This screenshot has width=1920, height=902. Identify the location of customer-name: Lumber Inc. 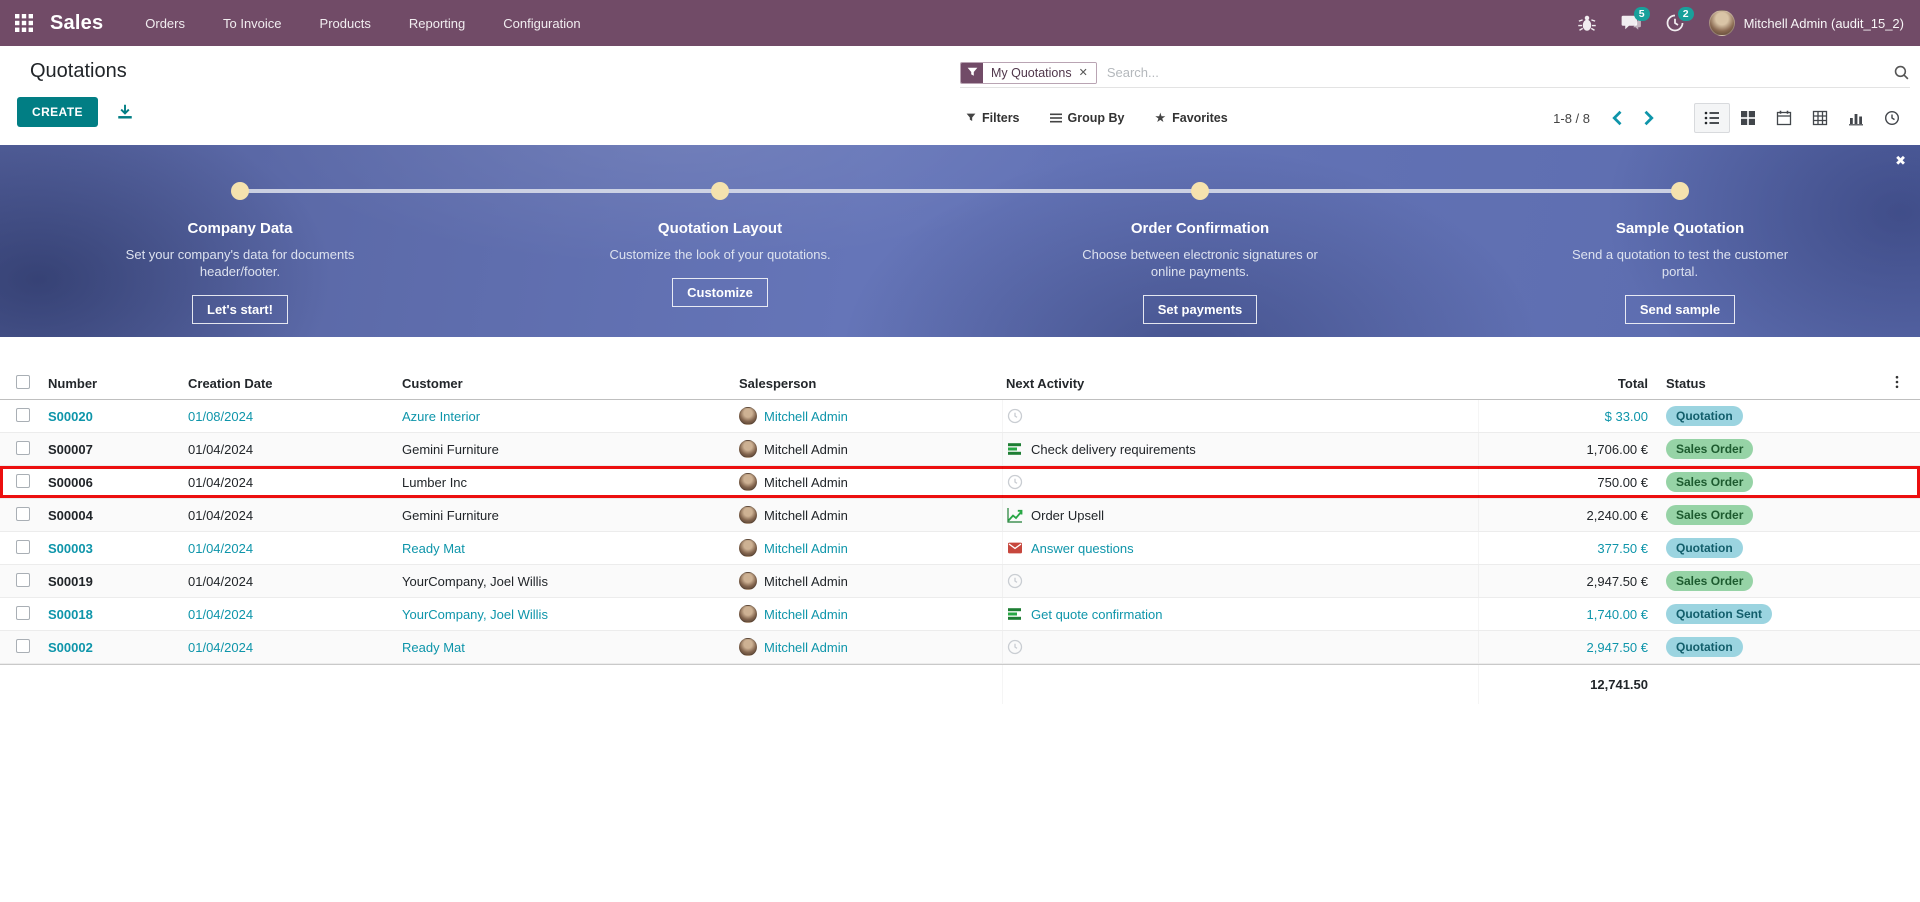
(435, 482).